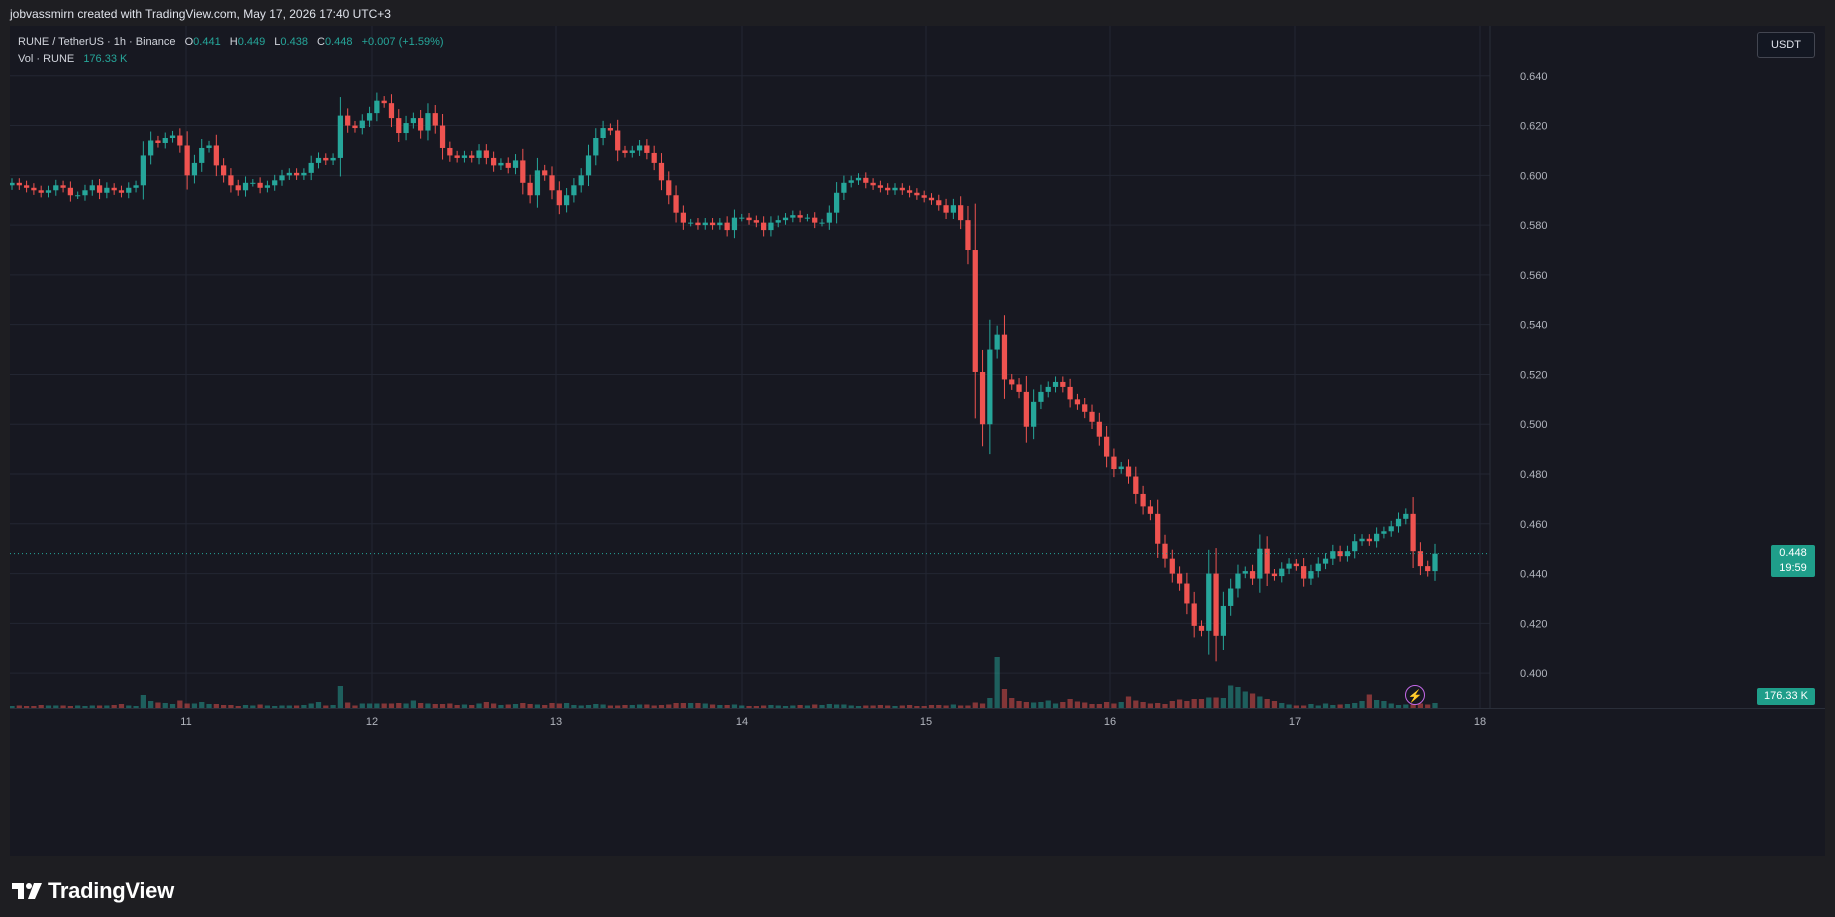 The width and height of the screenshot is (1835, 917). What do you see at coordinates (1534, 226) in the screenshot?
I see `price-axis-label: 0.580` at bounding box center [1534, 226].